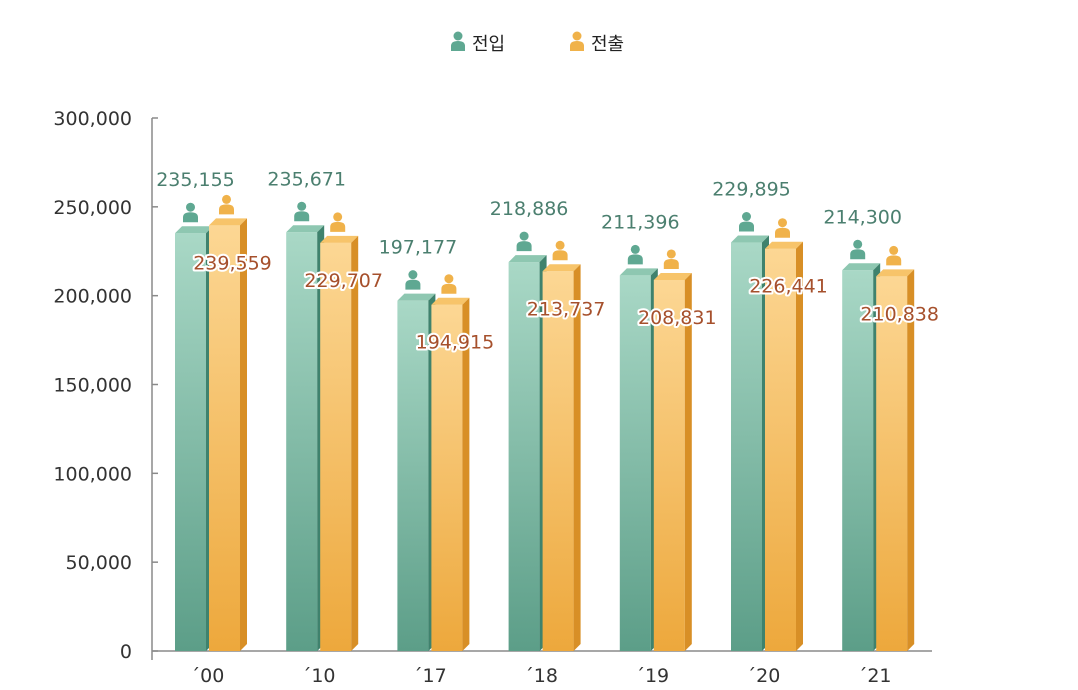 This screenshot has height=690, width=1078. What do you see at coordinates (862, 217) in the screenshot?
I see `data-label-in: 214,300` at bounding box center [862, 217].